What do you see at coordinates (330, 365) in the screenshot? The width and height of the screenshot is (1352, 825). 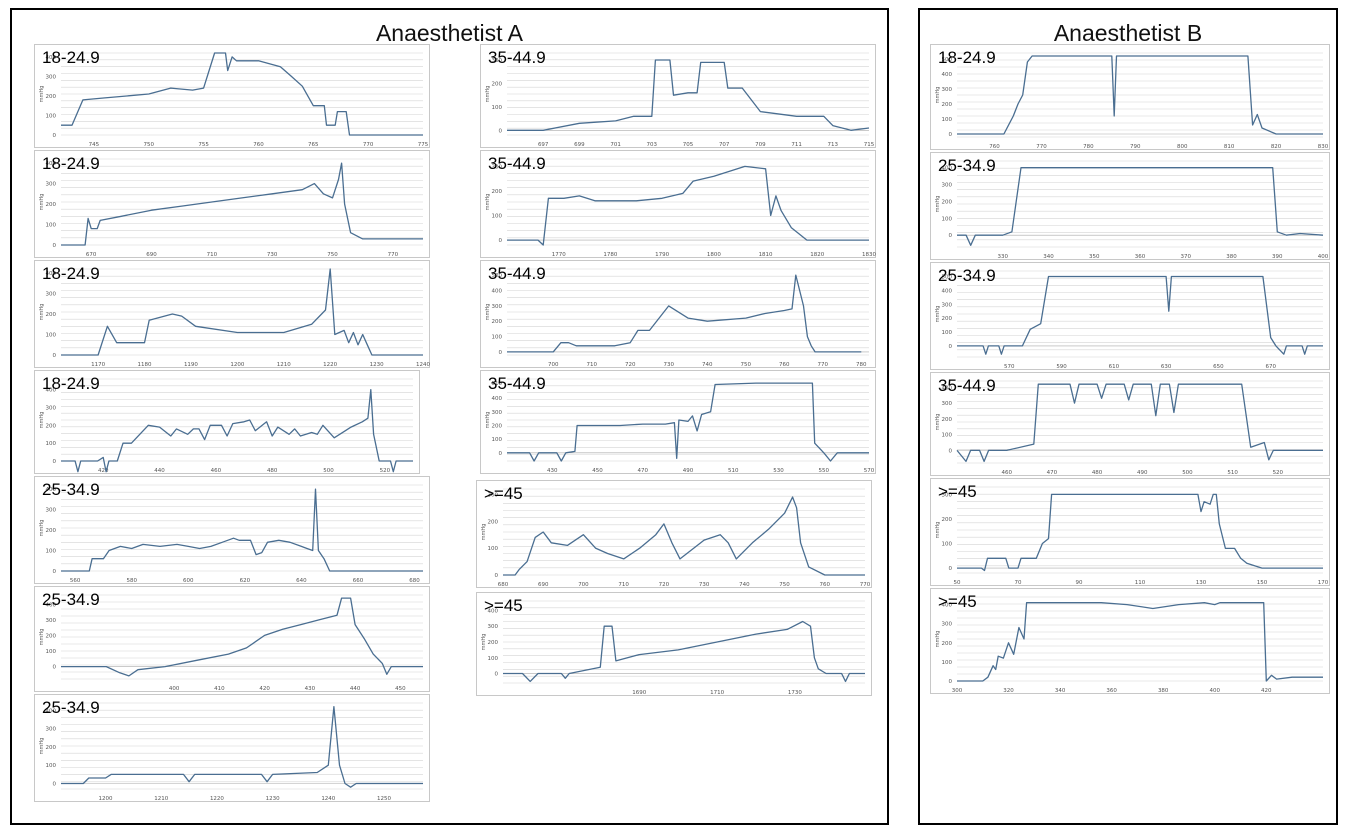 I see `x-tick-label: 1220` at bounding box center [330, 365].